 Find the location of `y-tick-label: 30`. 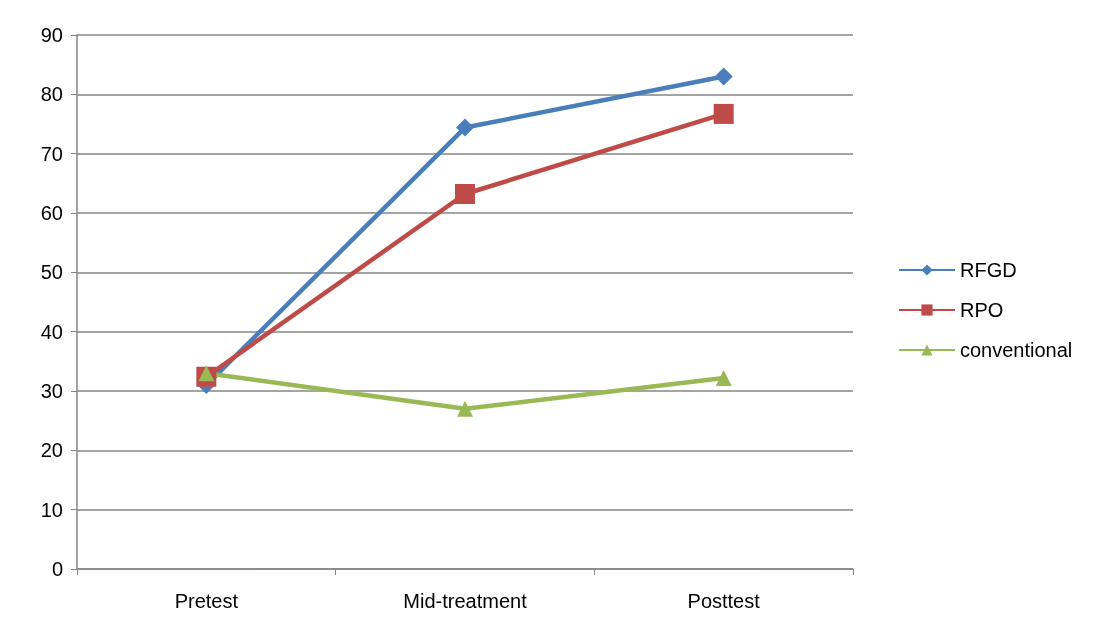

y-tick-label: 30 is located at coordinates (51, 391).